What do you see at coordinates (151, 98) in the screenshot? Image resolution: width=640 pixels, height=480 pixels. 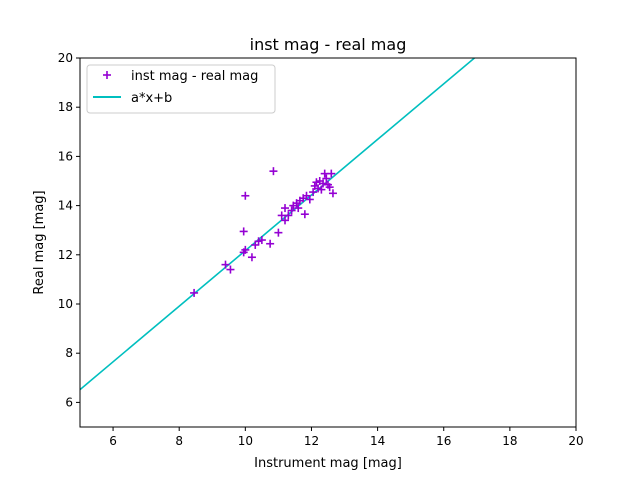 I see `legend-label-fit-line: a*x+b` at bounding box center [151, 98].